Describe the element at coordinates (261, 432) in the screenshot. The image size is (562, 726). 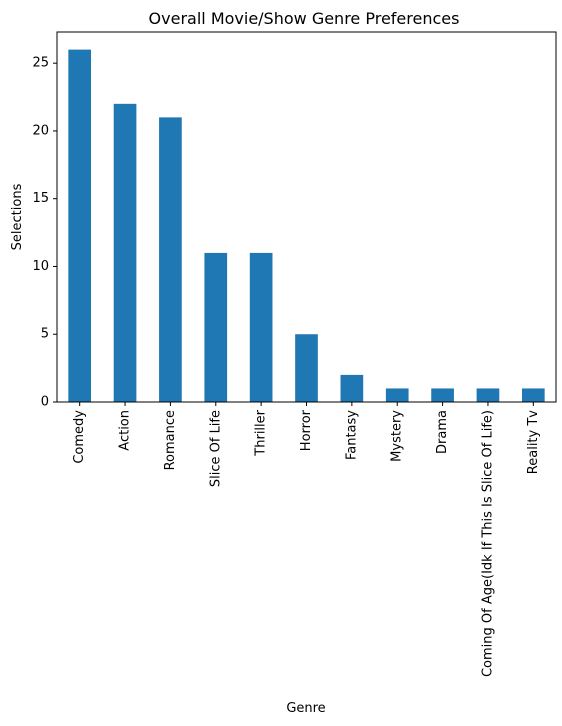
I see `x-tick-label-4: Thriller` at that location.